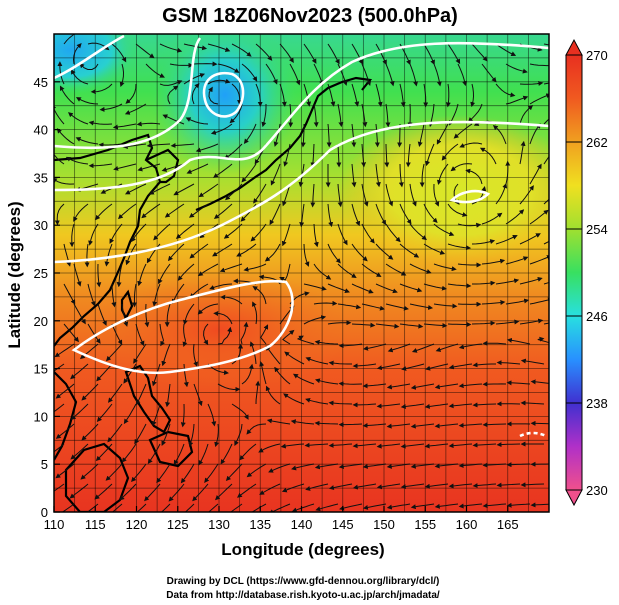  Describe the element at coordinates (302, 524) in the screenshot. I see `lon-tick-label: 140` at that location.